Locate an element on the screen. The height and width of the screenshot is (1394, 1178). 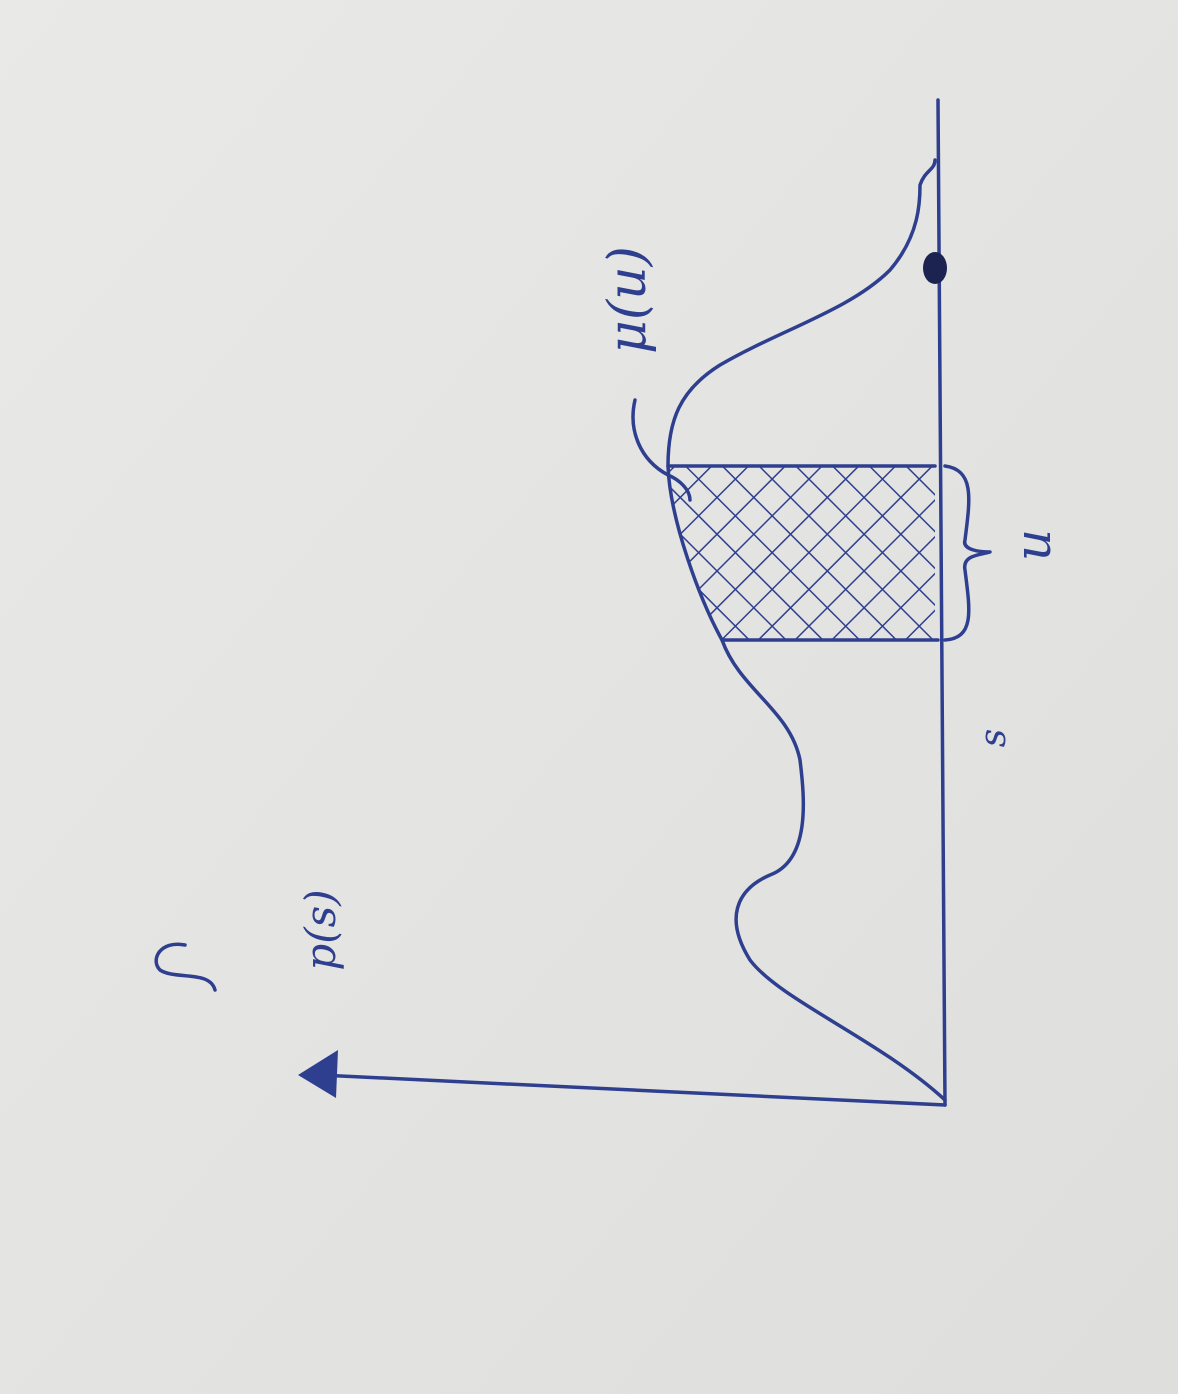
mu-pointer is located at coordinates (661, 450).